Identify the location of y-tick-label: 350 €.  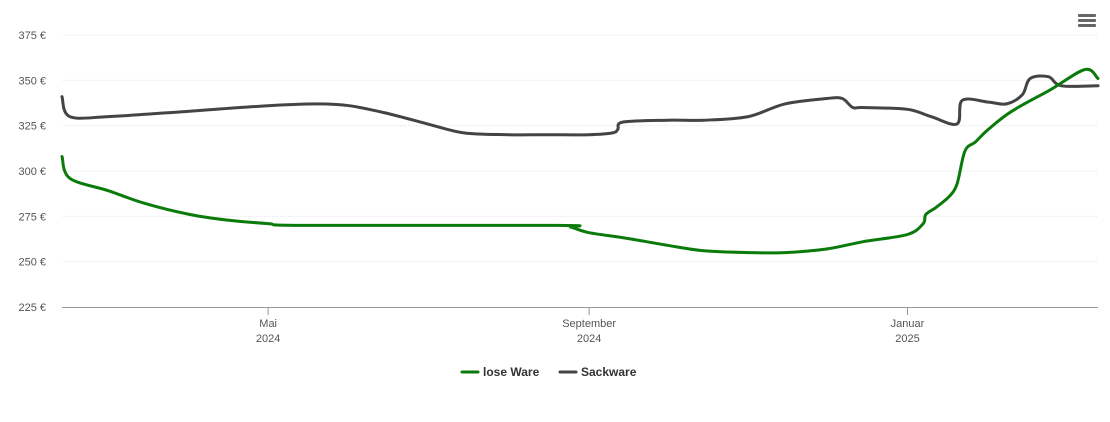
(32, 81).